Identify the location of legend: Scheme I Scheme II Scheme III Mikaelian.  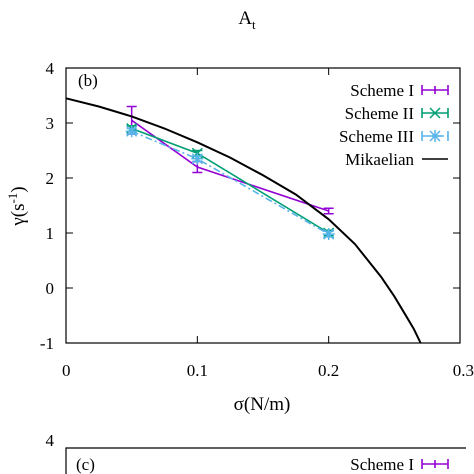
(394, 125).